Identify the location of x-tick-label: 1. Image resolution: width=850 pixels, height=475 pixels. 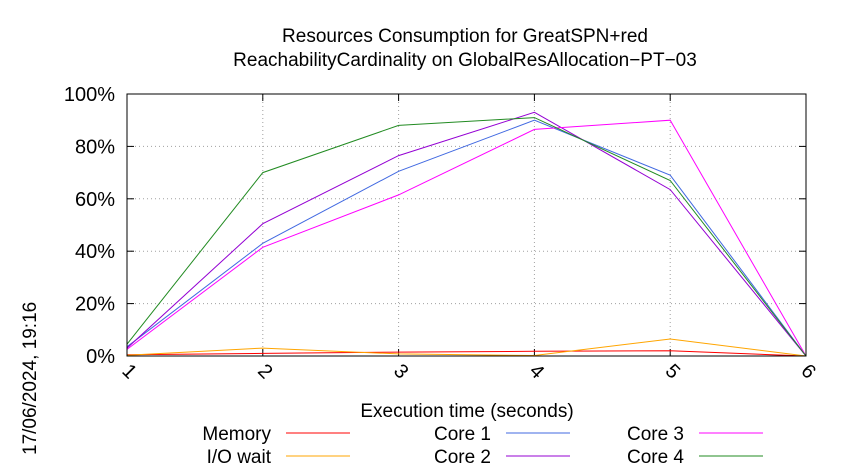
(128, 371).